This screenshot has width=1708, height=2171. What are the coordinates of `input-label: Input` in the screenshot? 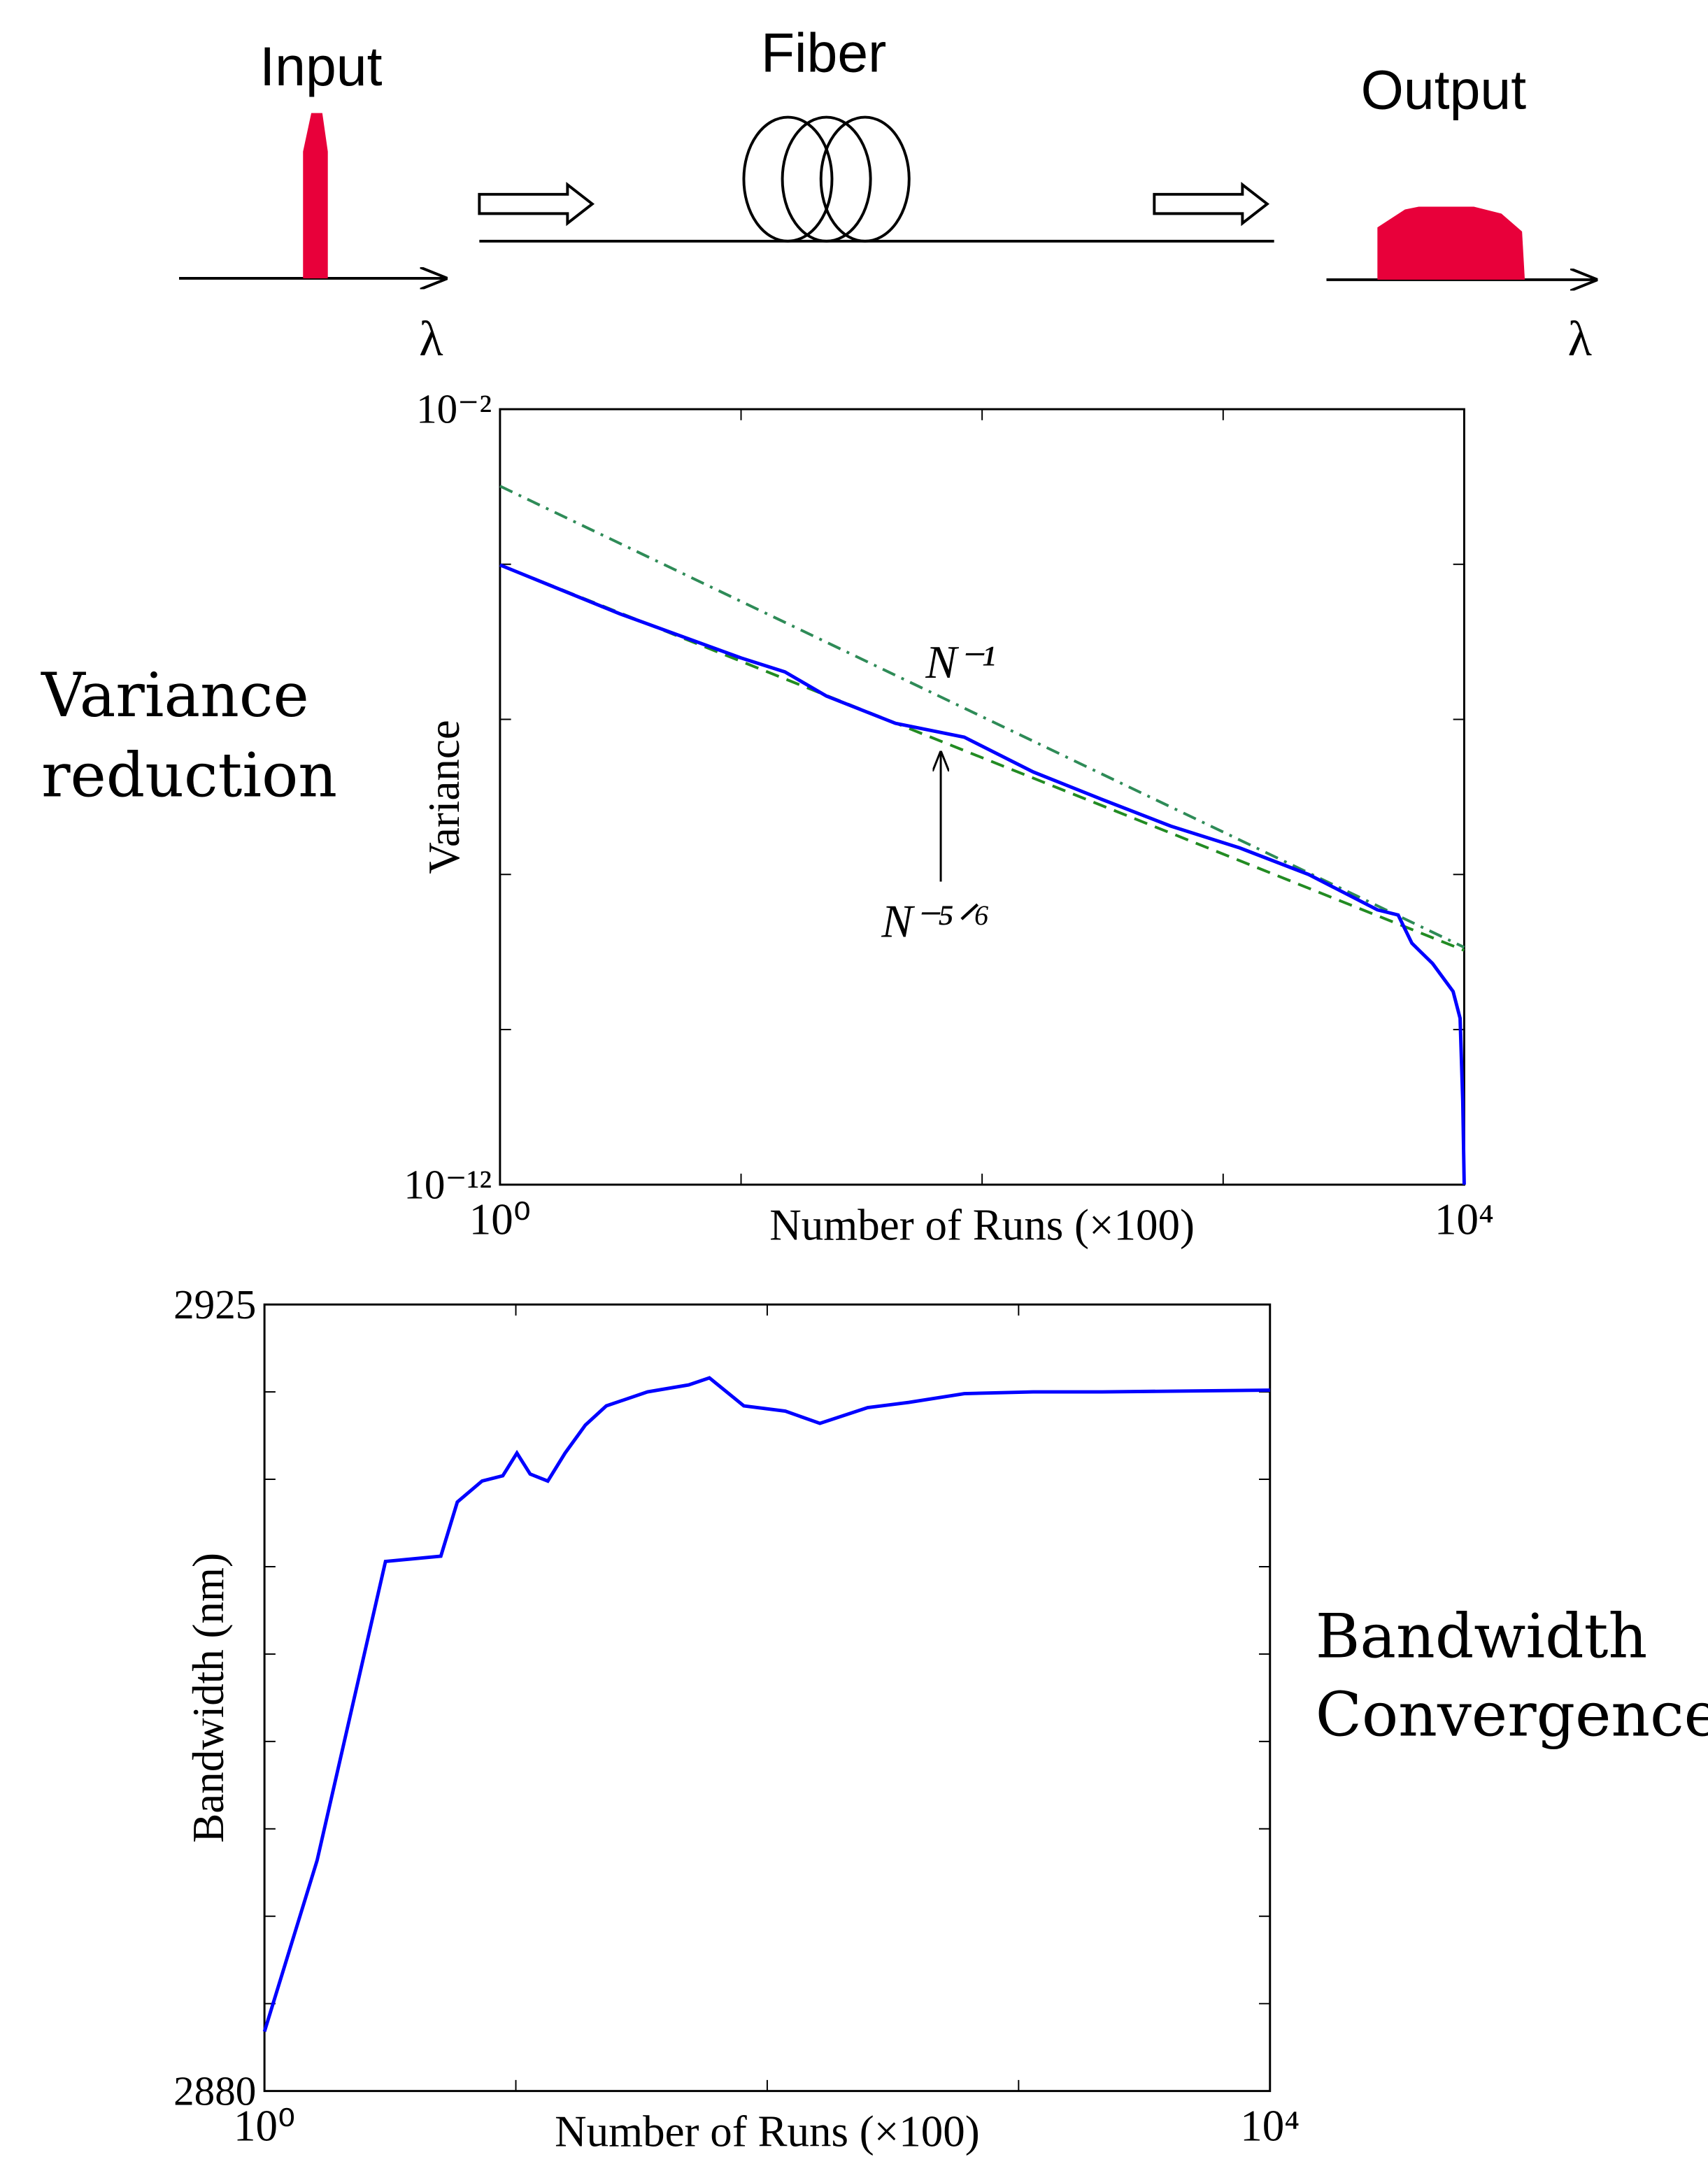 It's located at (320, 66).